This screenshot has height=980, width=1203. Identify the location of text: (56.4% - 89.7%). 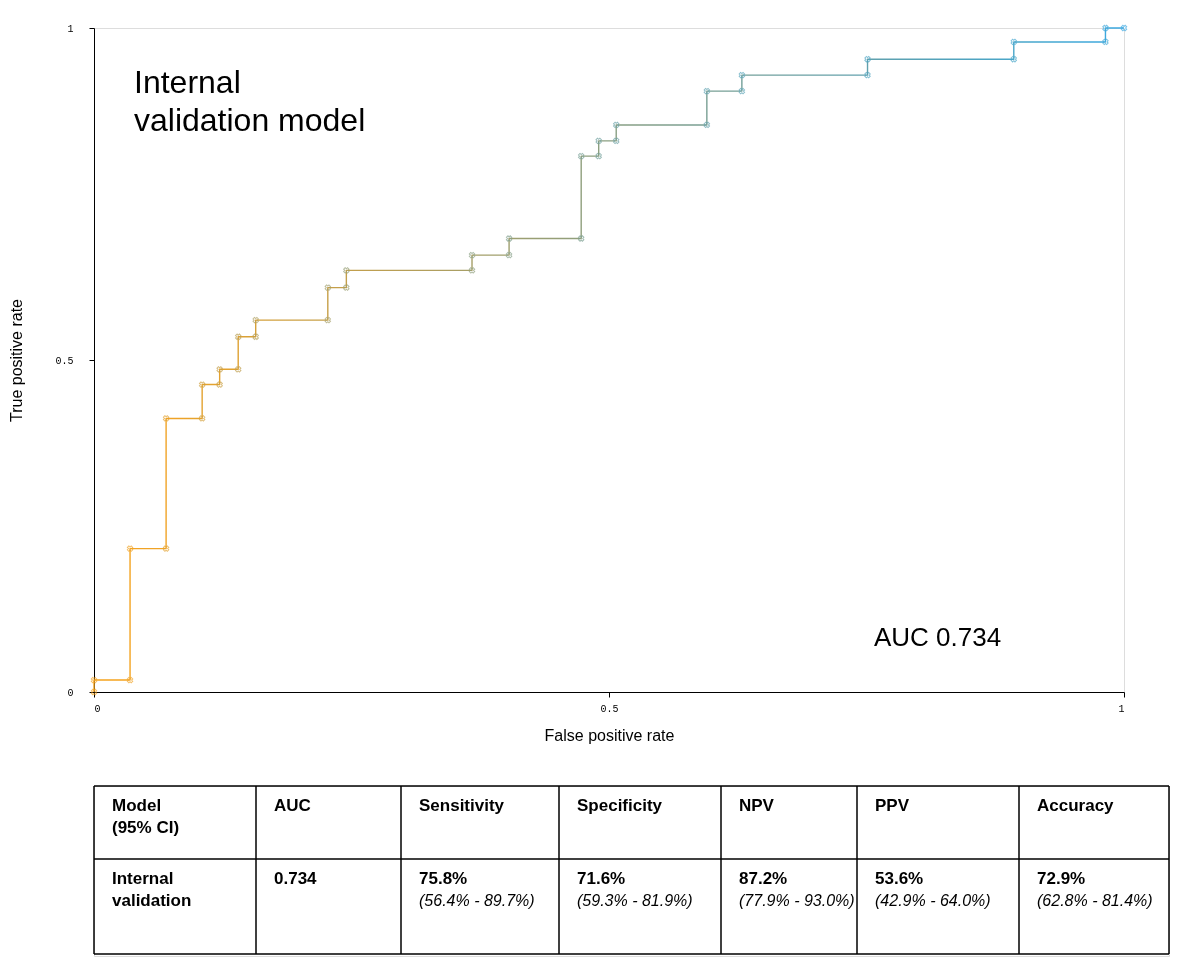
(477, 900).